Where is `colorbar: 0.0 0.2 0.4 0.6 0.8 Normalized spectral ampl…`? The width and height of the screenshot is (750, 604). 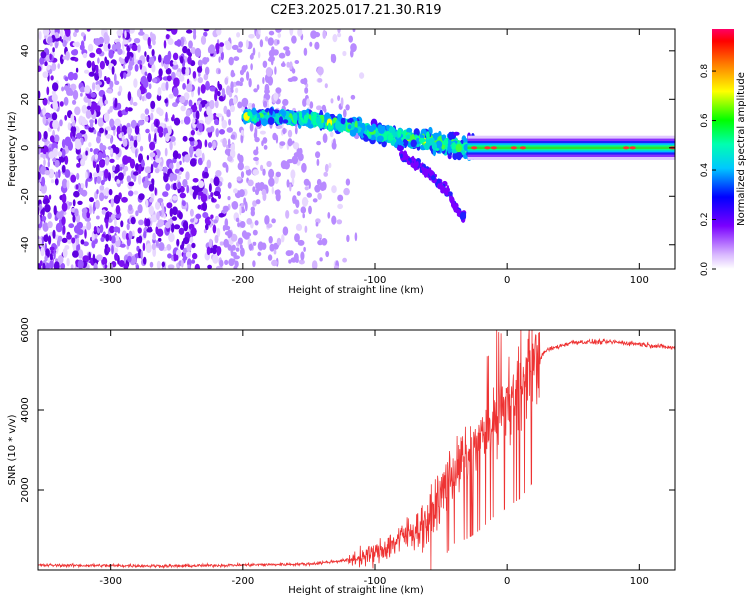 colorbar: 0.0 0.2 0.4 0.6 0.8 Normalized spectral ampl… is located at coordinates (723, 152).